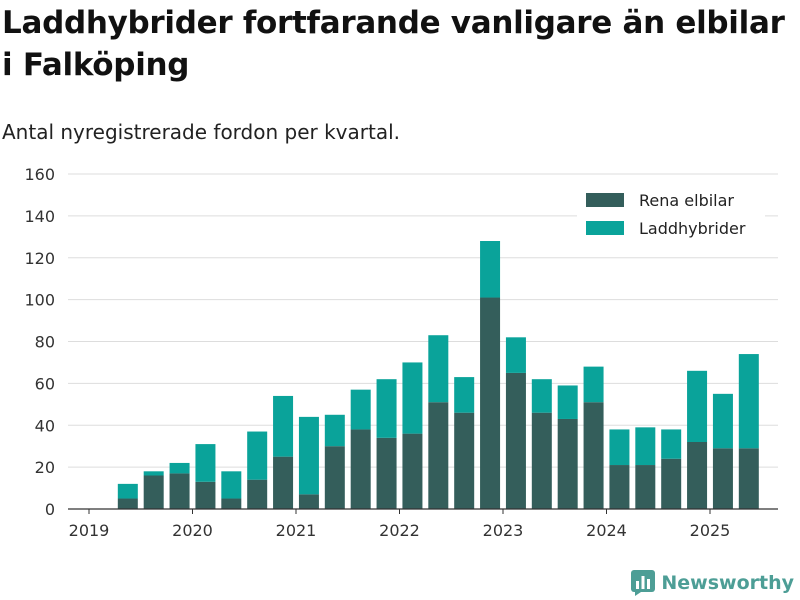  I want to click on x-tick-label: 2023, so click(503, 530).